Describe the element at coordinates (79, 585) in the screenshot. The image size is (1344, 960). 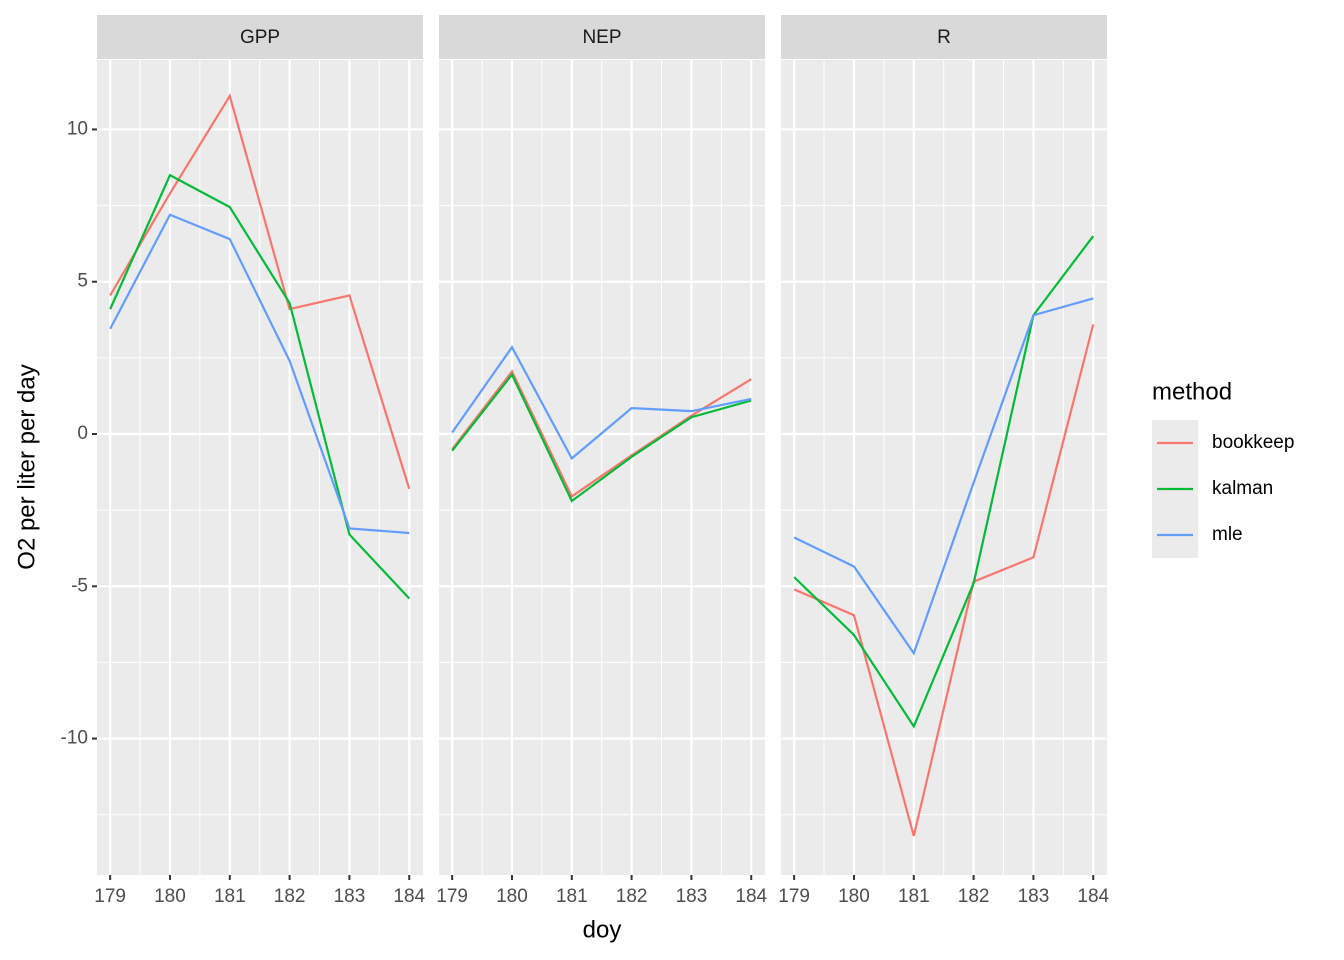
I see `y-tick-label: -5` at that location.